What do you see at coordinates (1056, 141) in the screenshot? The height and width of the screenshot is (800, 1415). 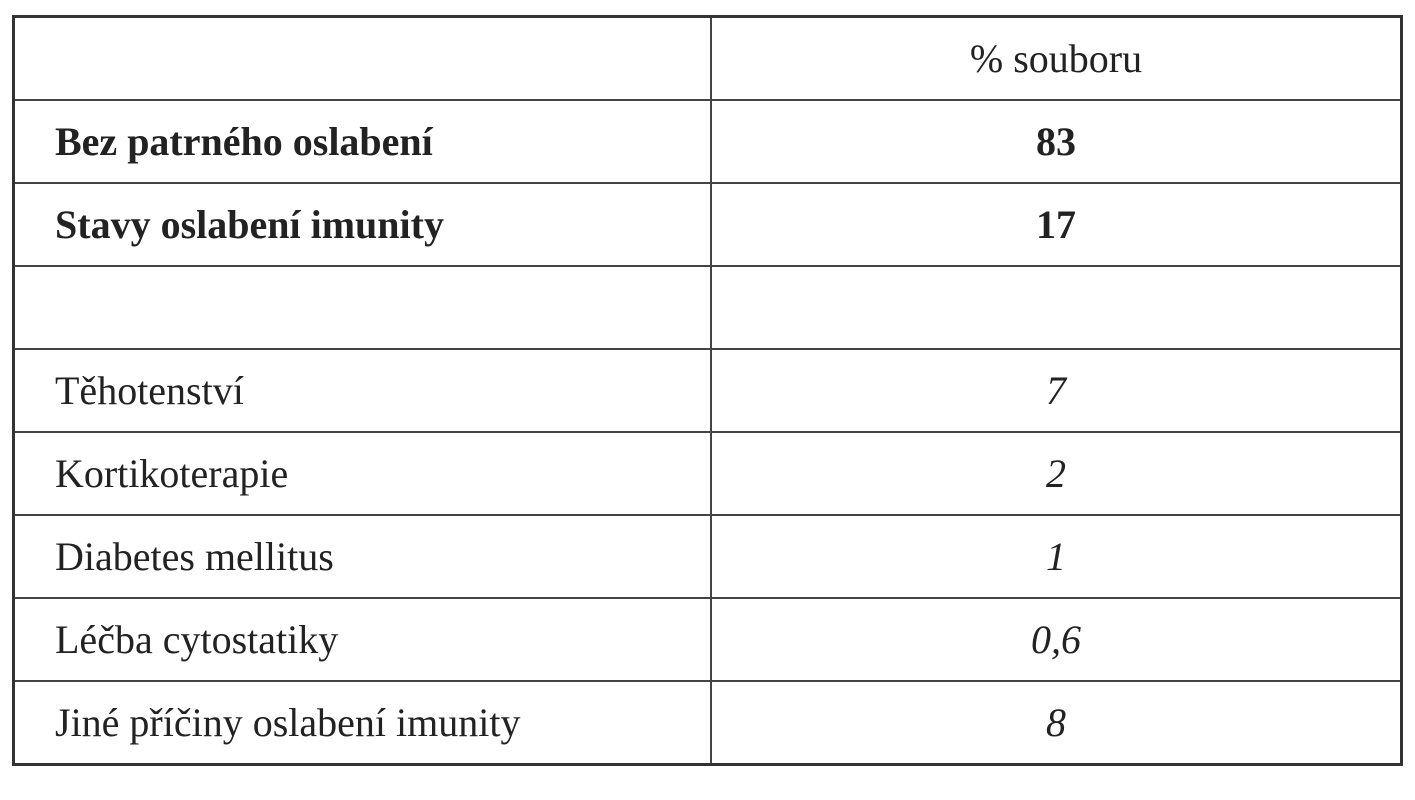 I see `row-value: 83` at bounding box center [1056, 141].